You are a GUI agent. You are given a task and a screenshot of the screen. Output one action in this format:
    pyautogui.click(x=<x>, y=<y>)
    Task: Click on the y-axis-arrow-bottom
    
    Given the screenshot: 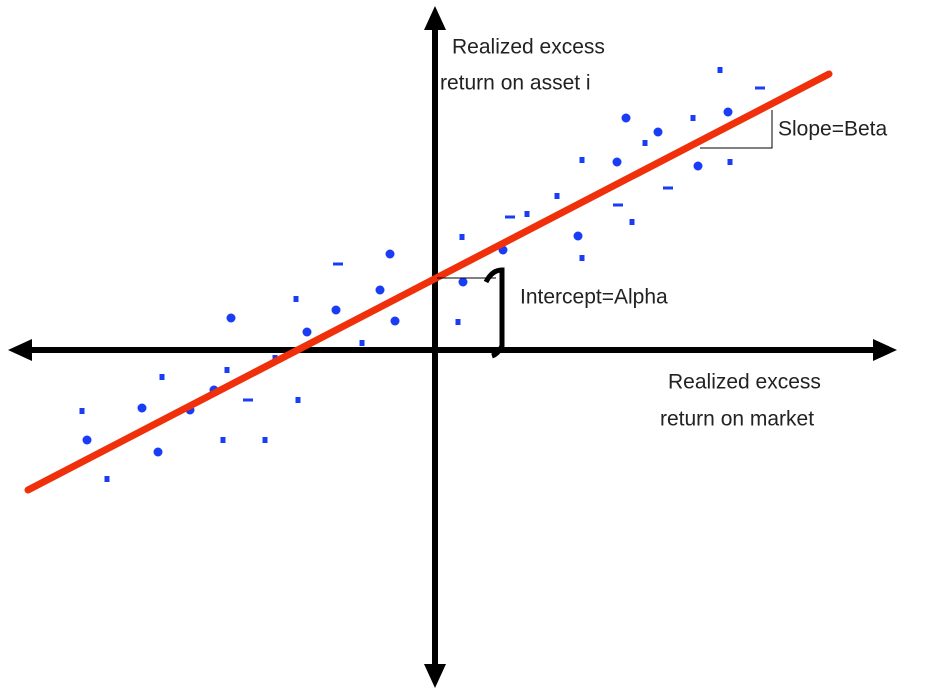 What is the action you would take?
    pyautogui.click(x=435, y=676)
    